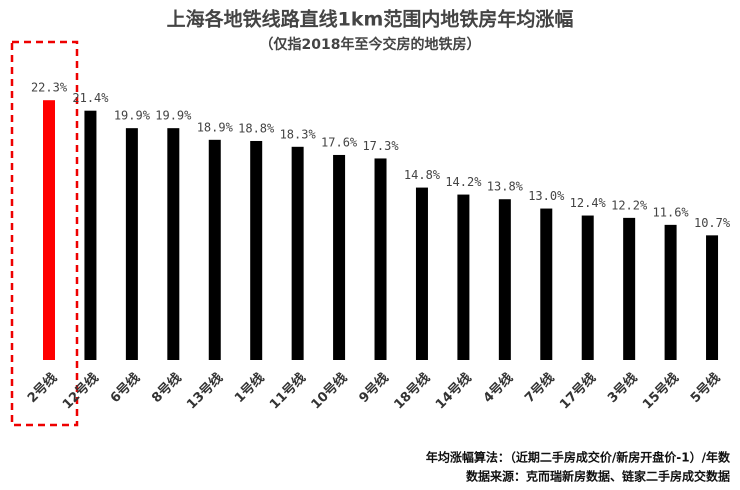  What do you see at coordinates (712, 223) in the screenshot?
I see `value-label: 10.7%` at bounding box center [712, 223].